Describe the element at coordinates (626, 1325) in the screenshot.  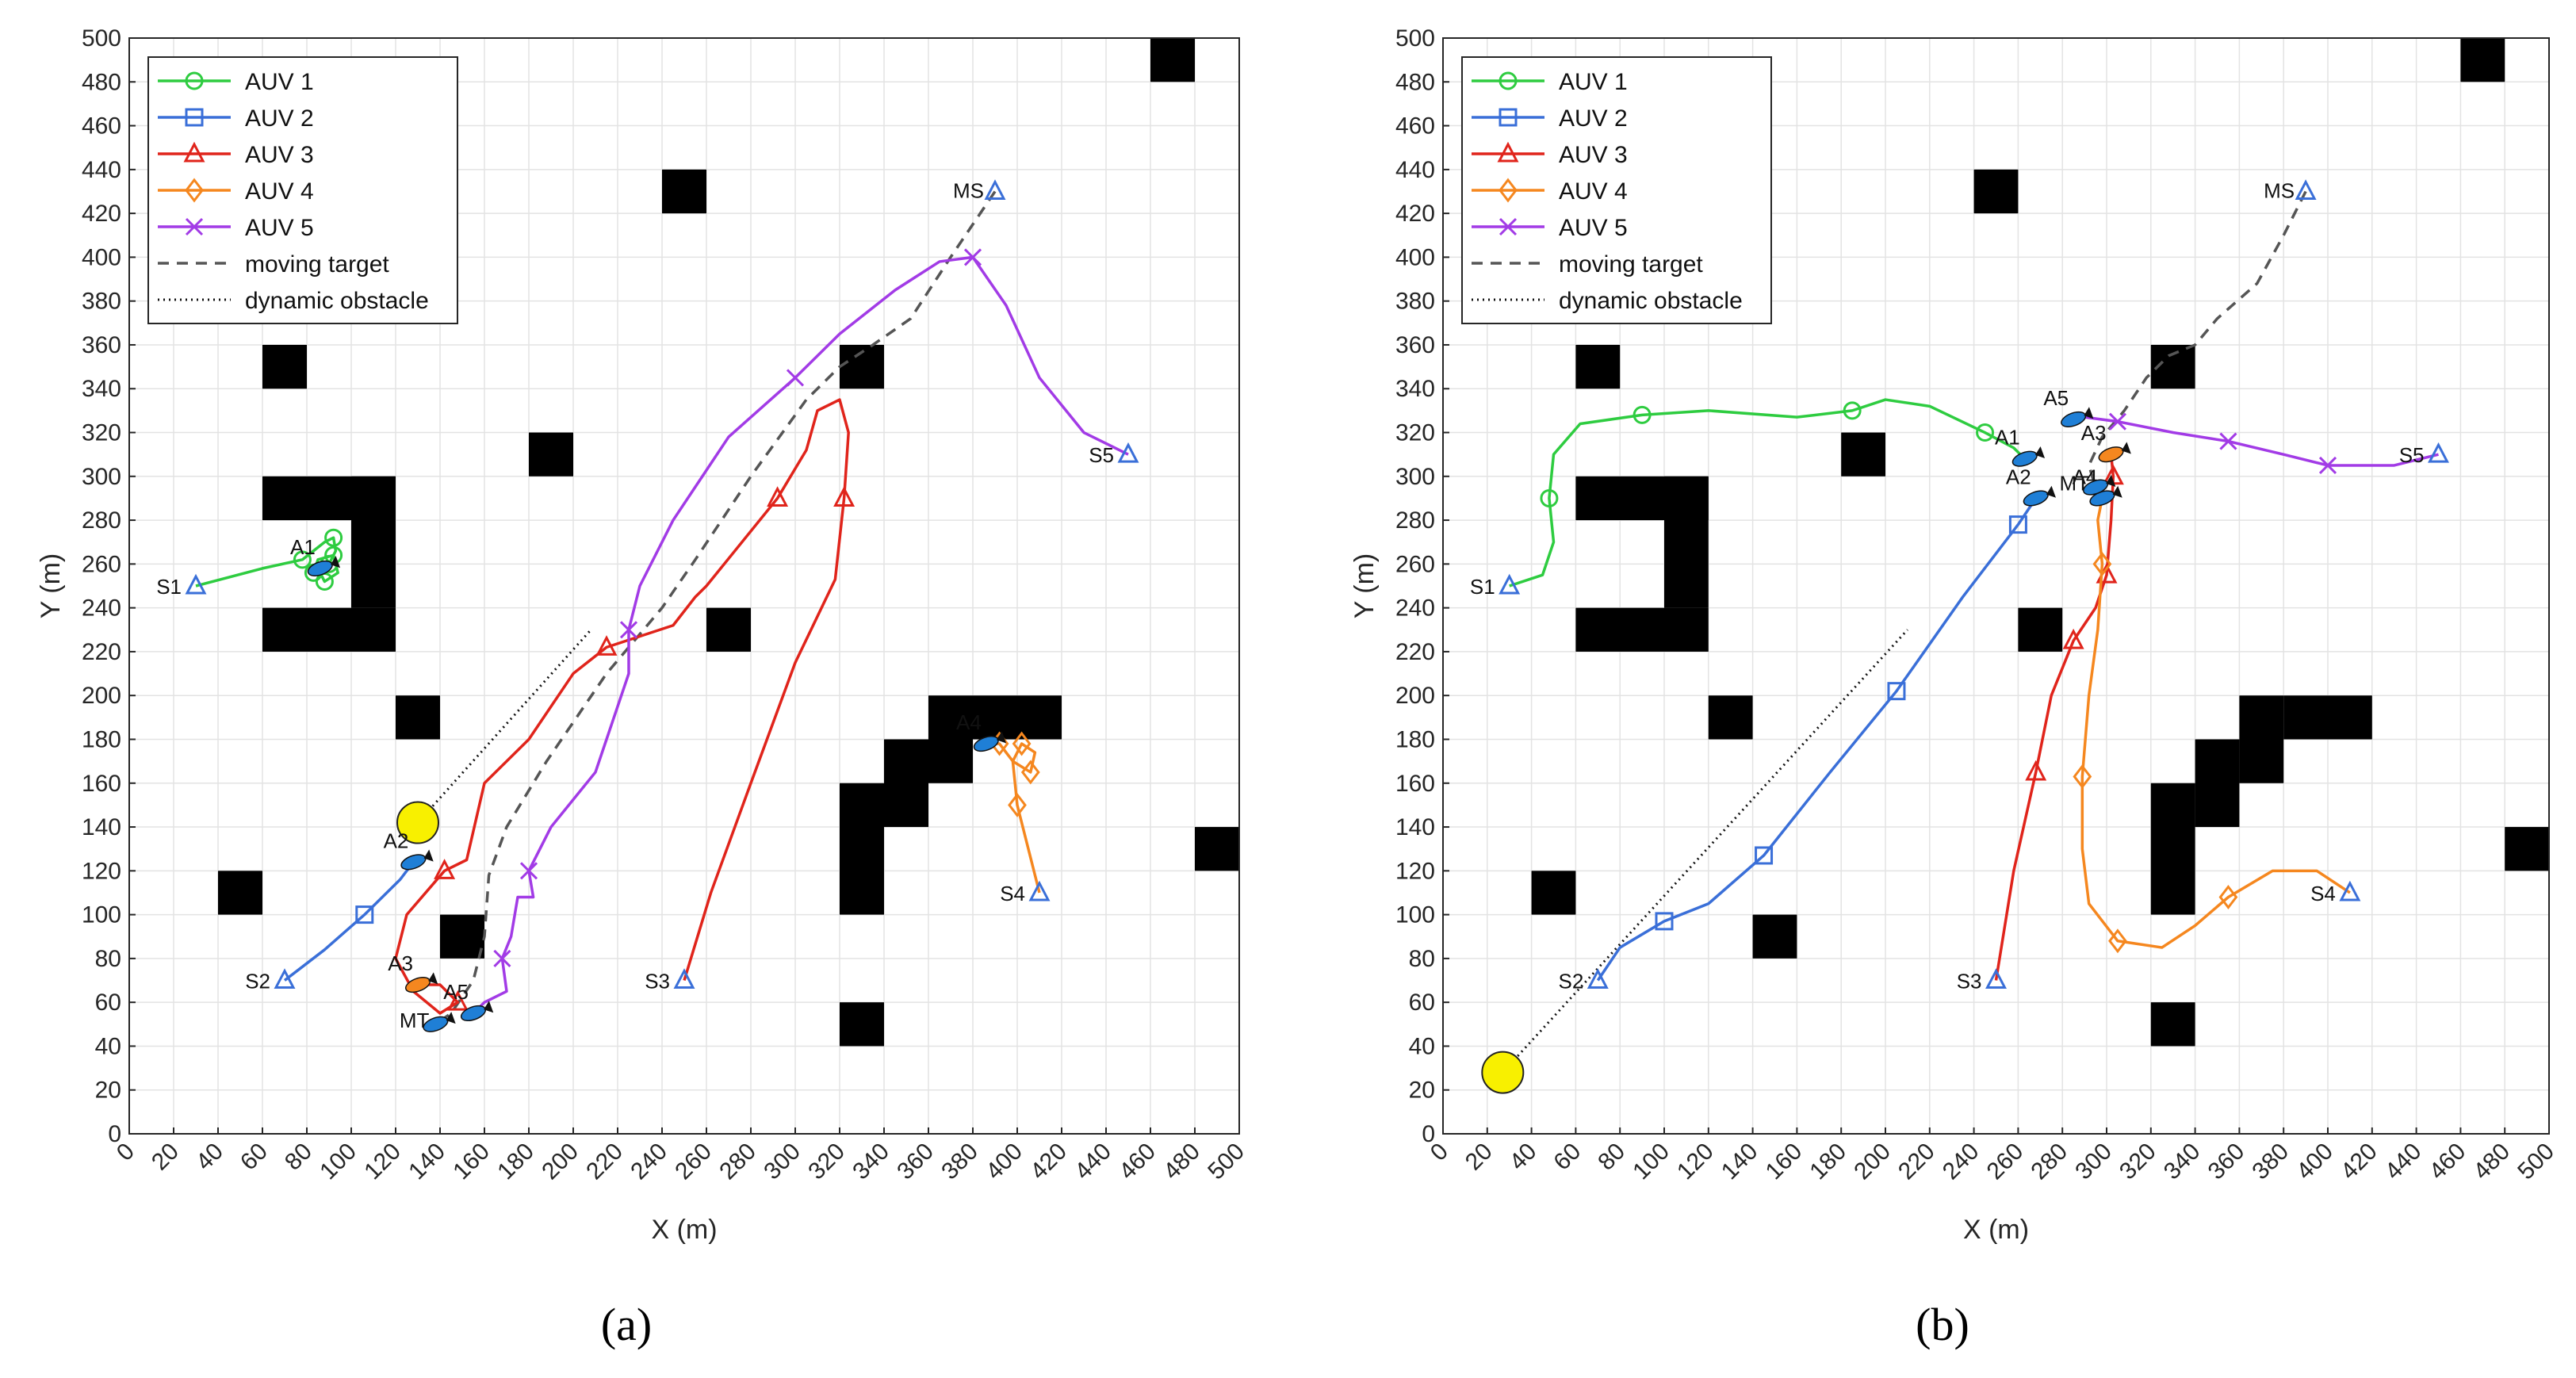
I see `panel-label: (a)` at that location.